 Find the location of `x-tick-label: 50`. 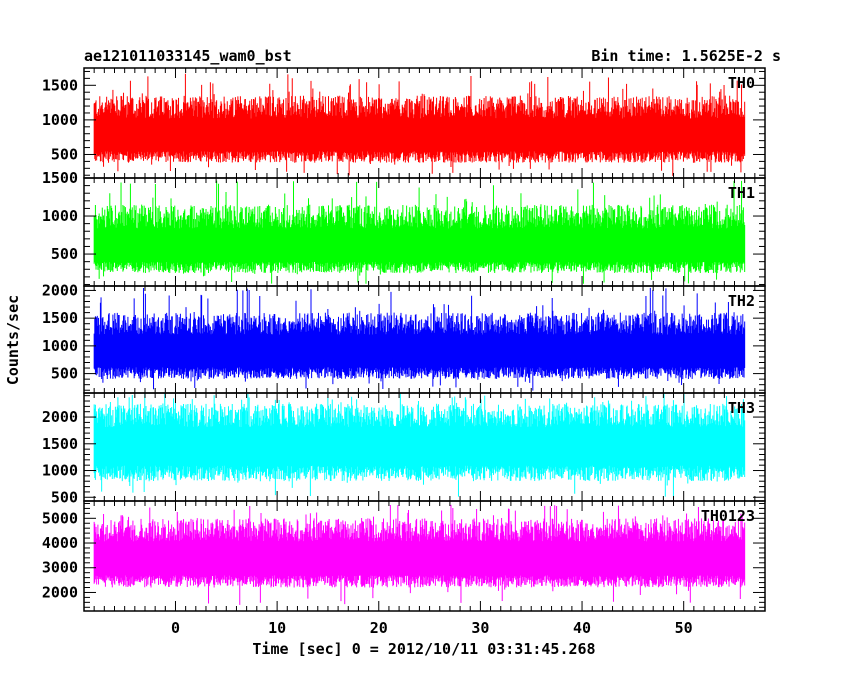

x-tick-label: 50 is located at coordinates (684, 628).